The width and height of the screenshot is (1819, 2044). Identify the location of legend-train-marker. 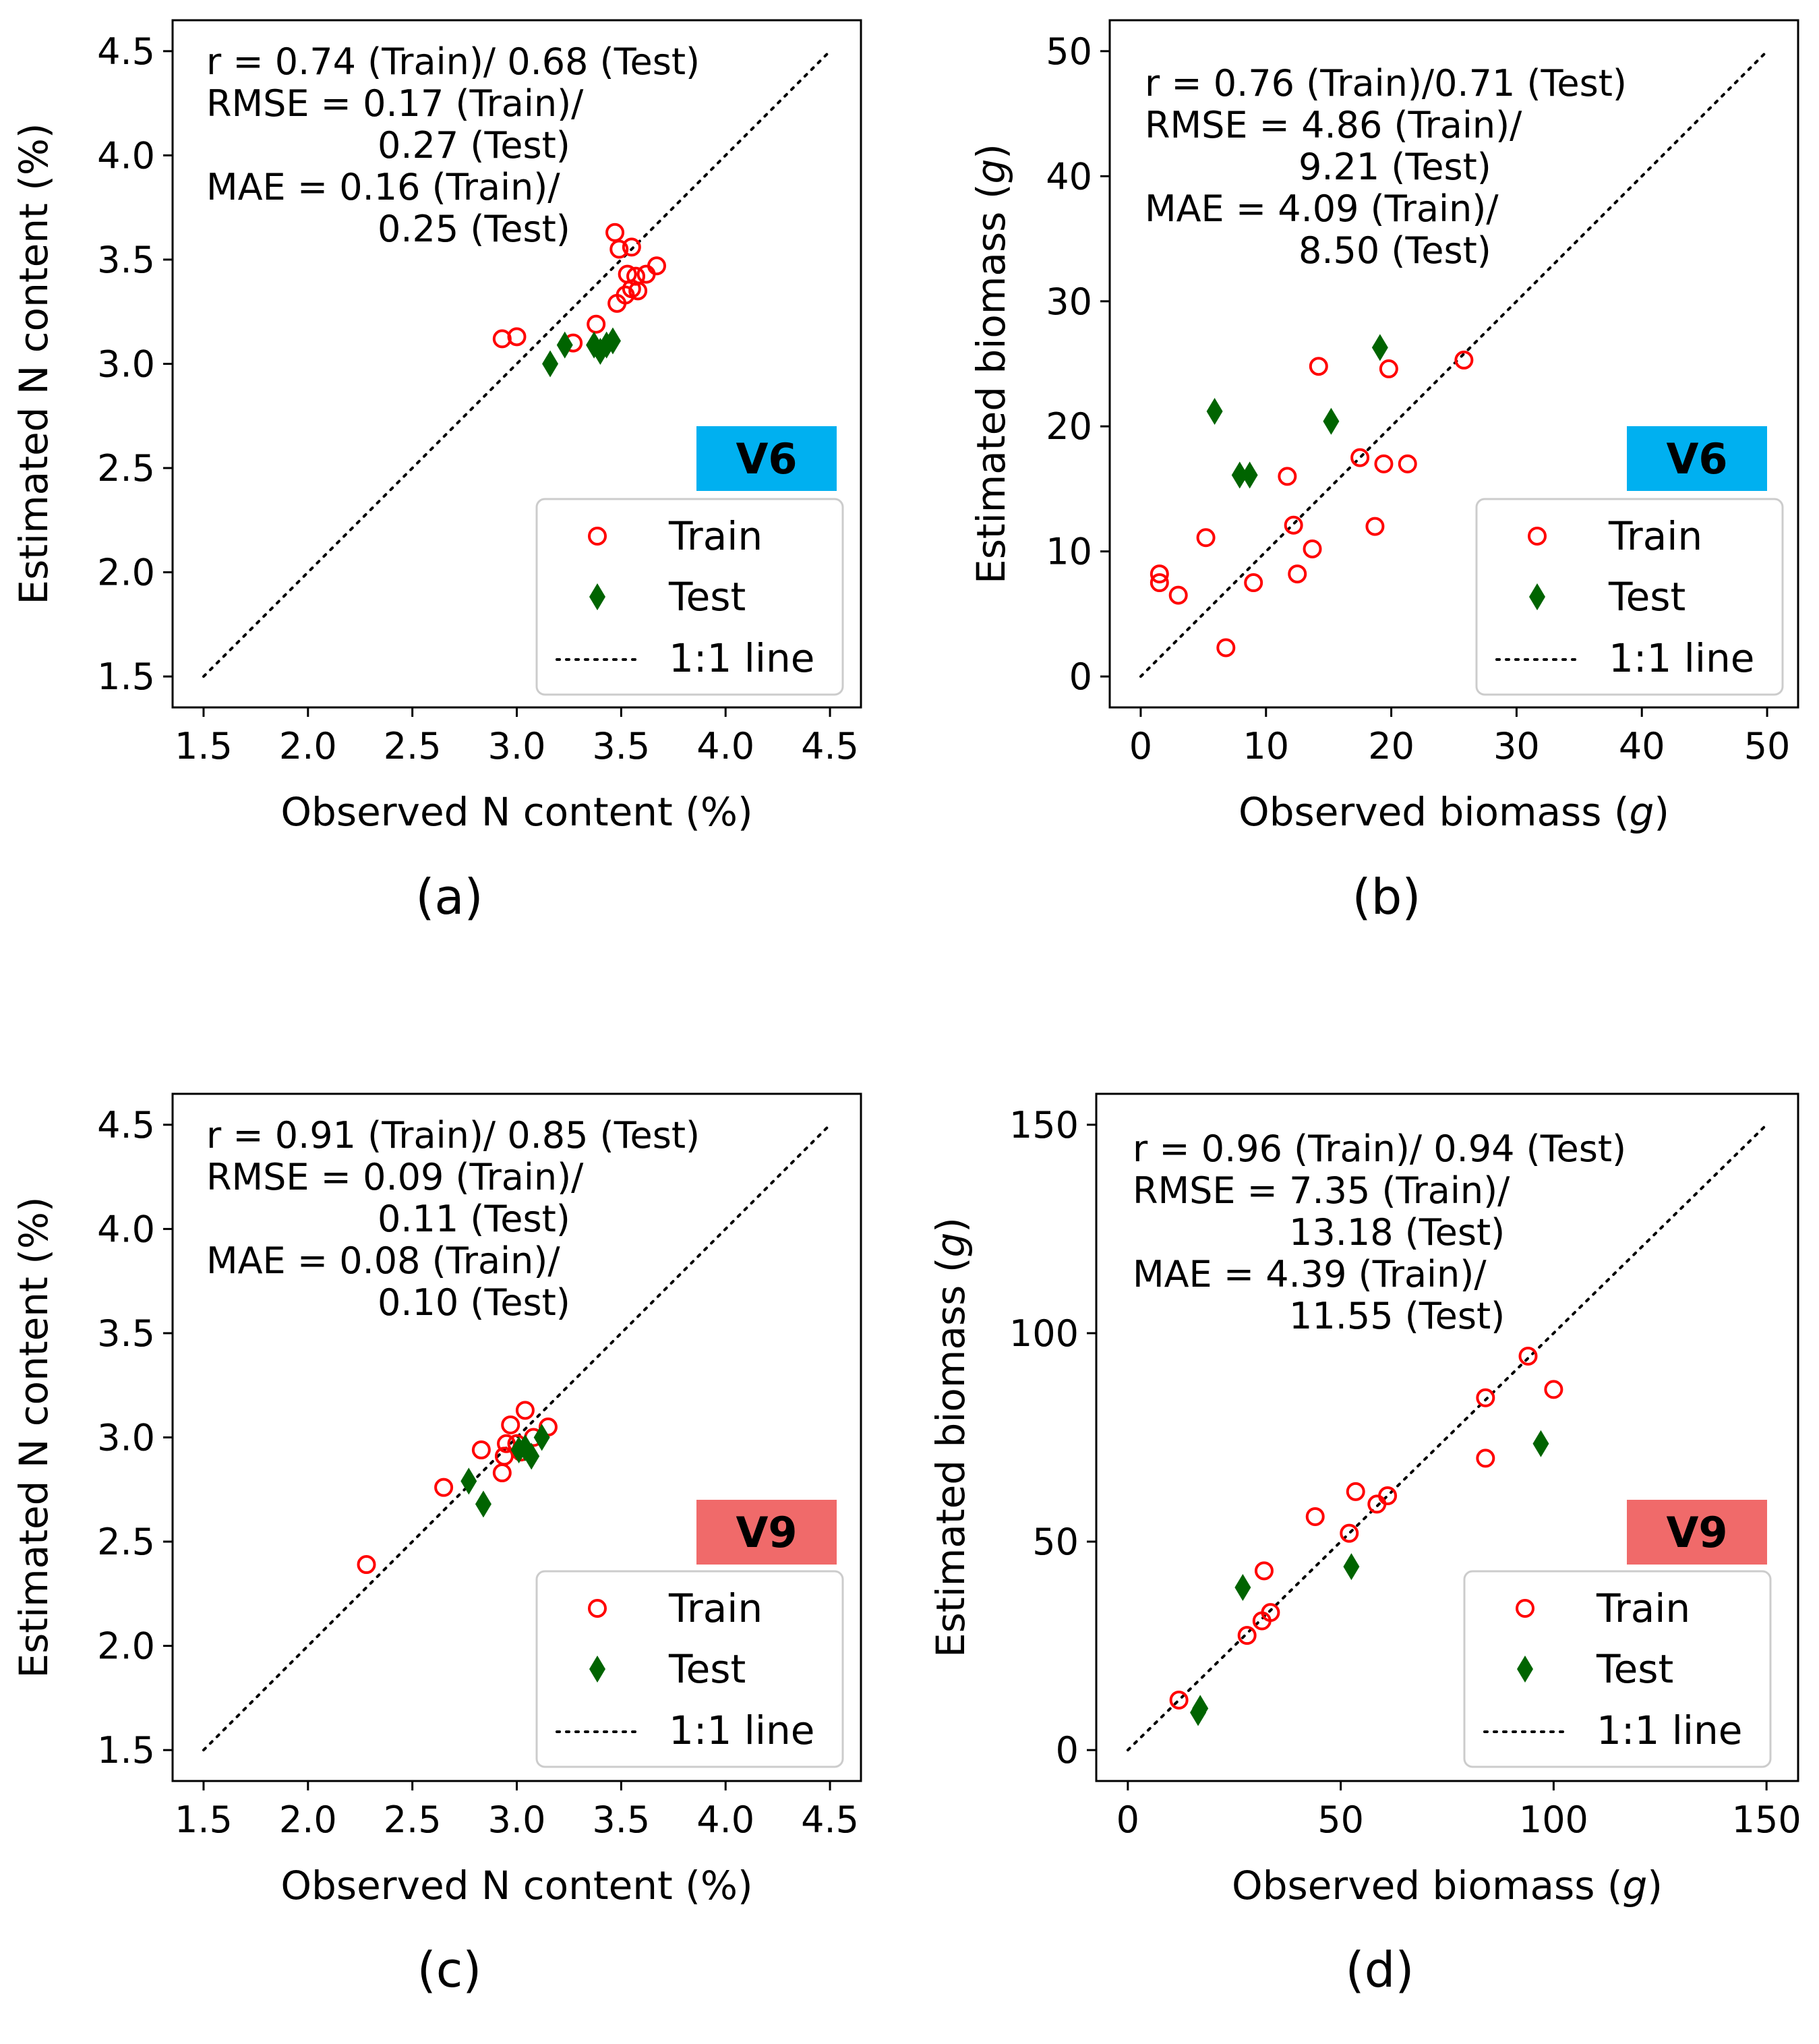
(597, 536).